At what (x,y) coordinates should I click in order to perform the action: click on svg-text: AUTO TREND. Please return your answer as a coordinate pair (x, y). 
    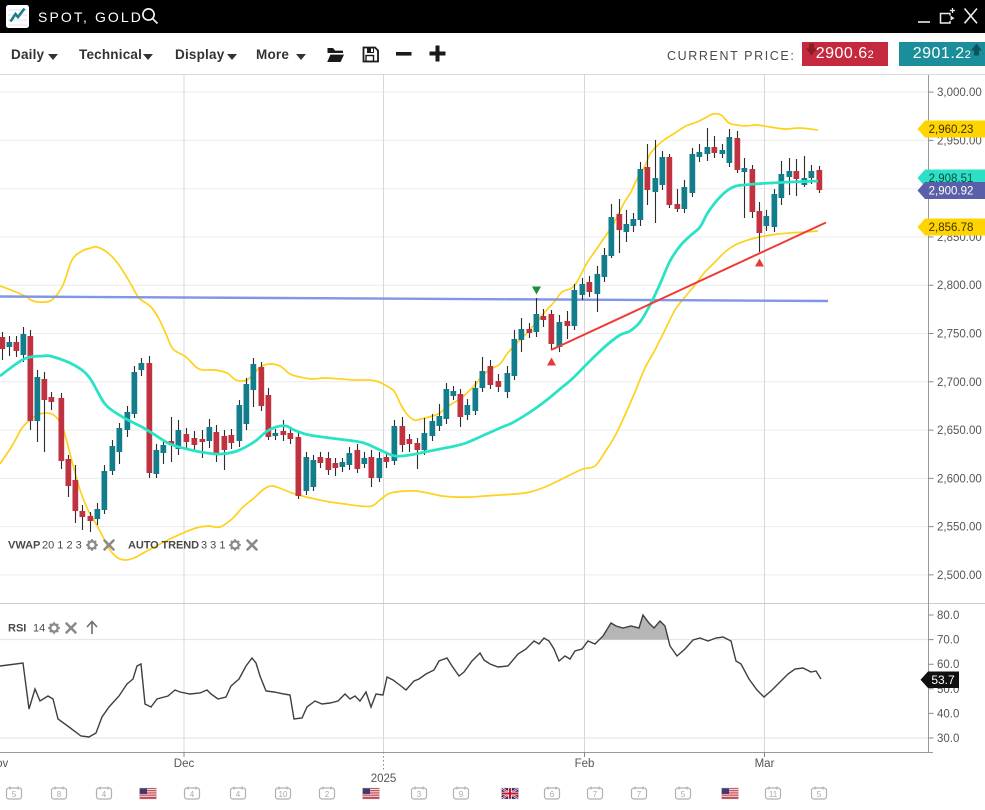
    Looking at the image, I should click on (163, 546).